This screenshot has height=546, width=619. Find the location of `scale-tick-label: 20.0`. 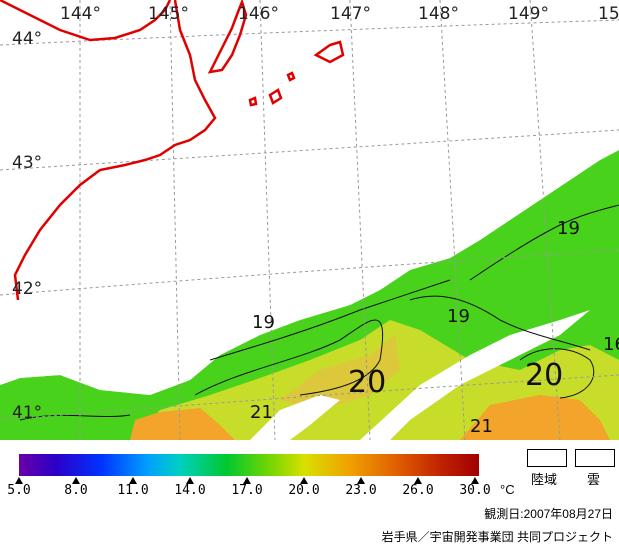

scale-tick-label: 20.0 is located at coordinates (304, 490).